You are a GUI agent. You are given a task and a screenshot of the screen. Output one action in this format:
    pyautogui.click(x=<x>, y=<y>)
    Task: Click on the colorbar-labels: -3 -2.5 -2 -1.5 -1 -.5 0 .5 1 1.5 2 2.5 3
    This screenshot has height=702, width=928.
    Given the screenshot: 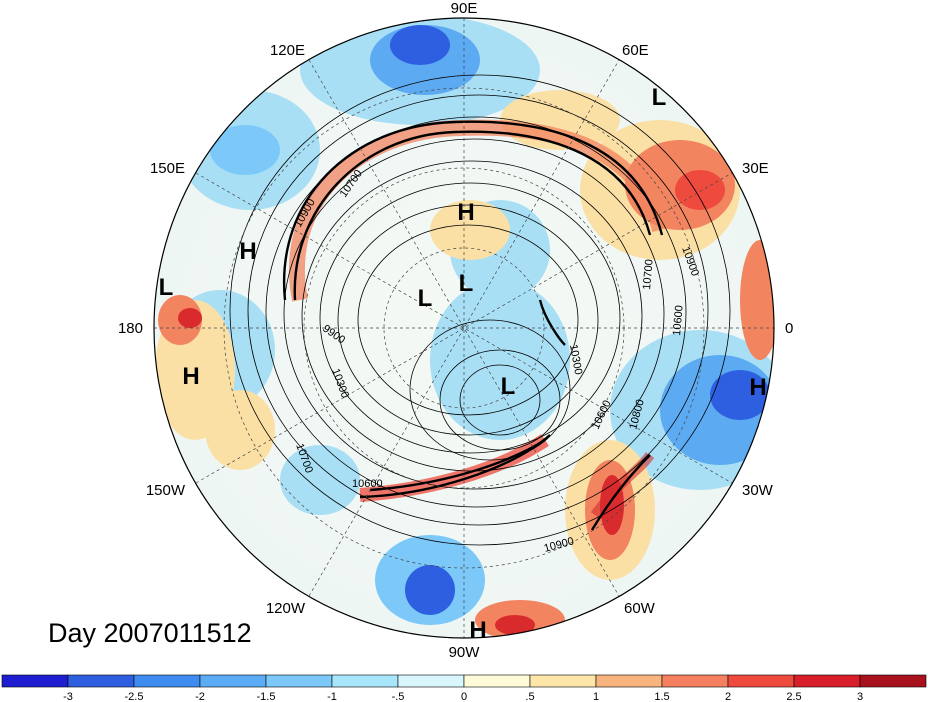 What is the action you would take?
    pyautogui.click(x=463, y=696)
    